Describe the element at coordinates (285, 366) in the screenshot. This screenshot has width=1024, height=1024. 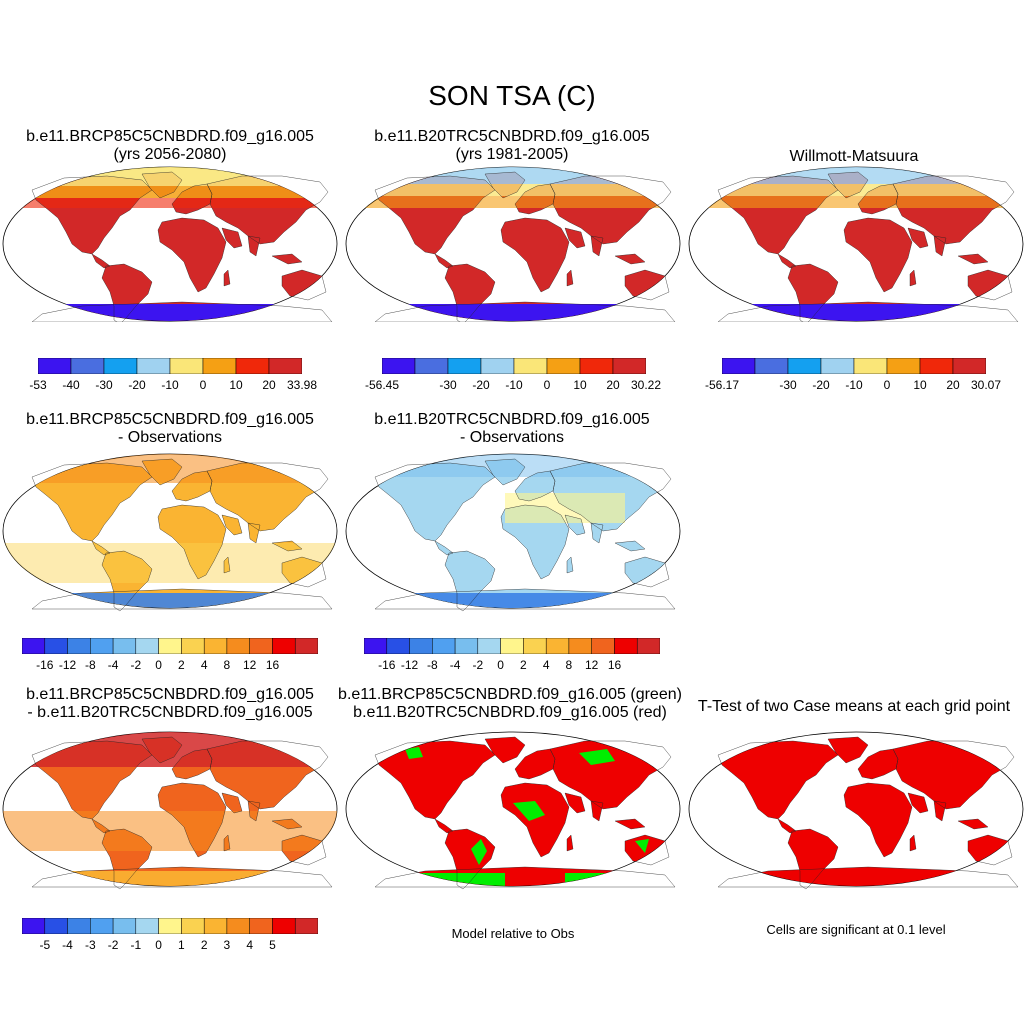
I see `cb1-box` at that location.